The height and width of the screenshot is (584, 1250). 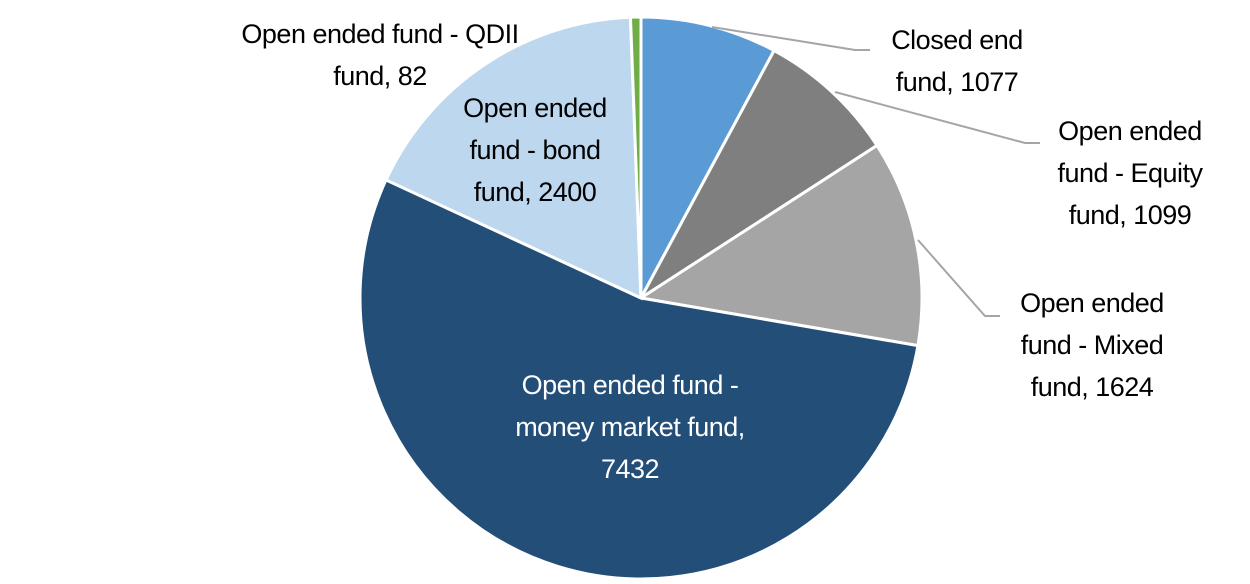 I want to click on data-label: Open ended fund - QDII fund, 82, so click(x=379, y=55).